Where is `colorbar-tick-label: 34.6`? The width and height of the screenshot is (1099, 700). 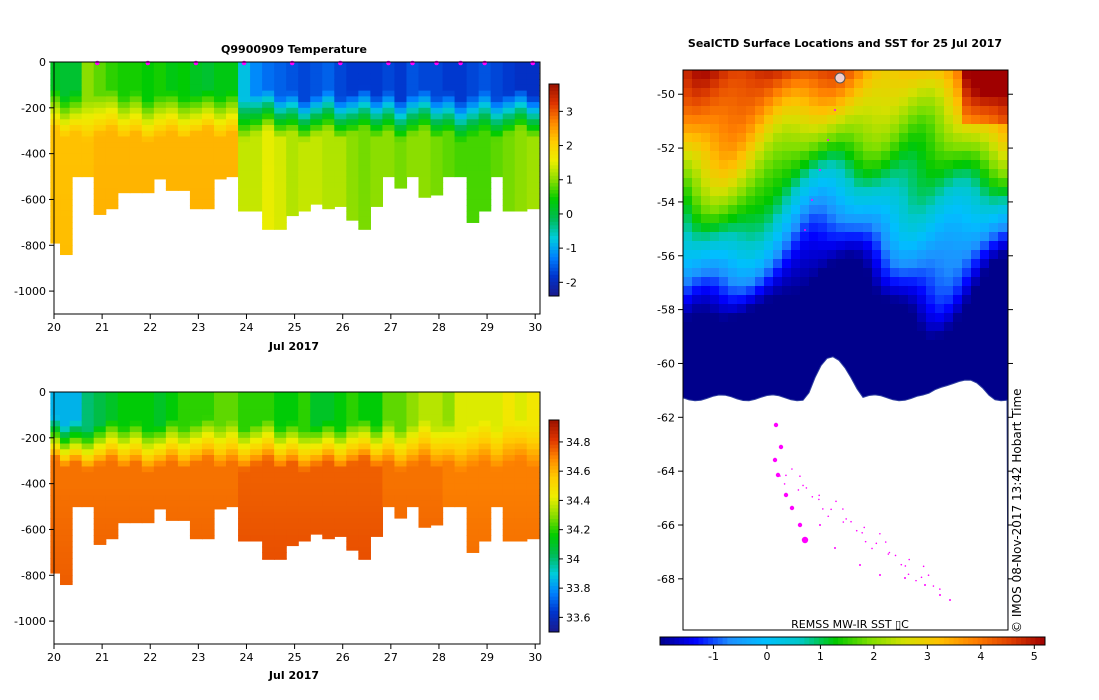 colorbar-tick-label: 34.6 is located at coordinates (578, 471).